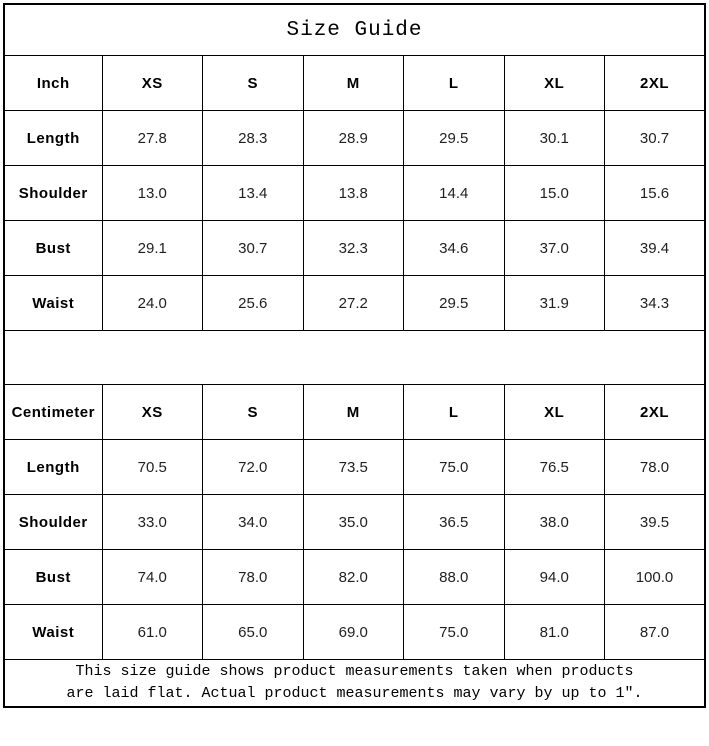 The height and width of the screenshot is (746, 709). I want to click on table-spacer, so click(354, 357).